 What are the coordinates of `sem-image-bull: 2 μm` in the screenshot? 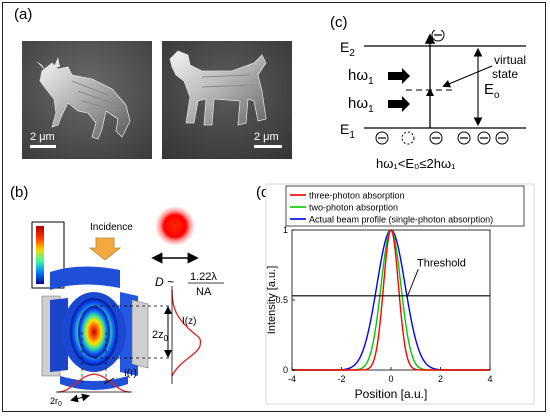 It's located at (87, 100).